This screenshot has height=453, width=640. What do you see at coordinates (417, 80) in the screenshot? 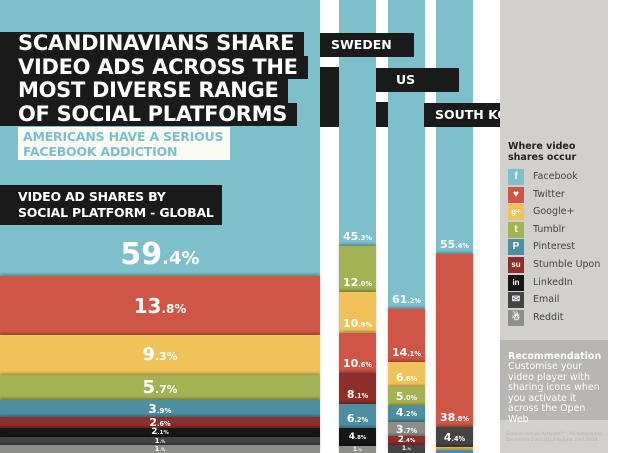
I see `us-header: US` at bounding box center [417, 80].